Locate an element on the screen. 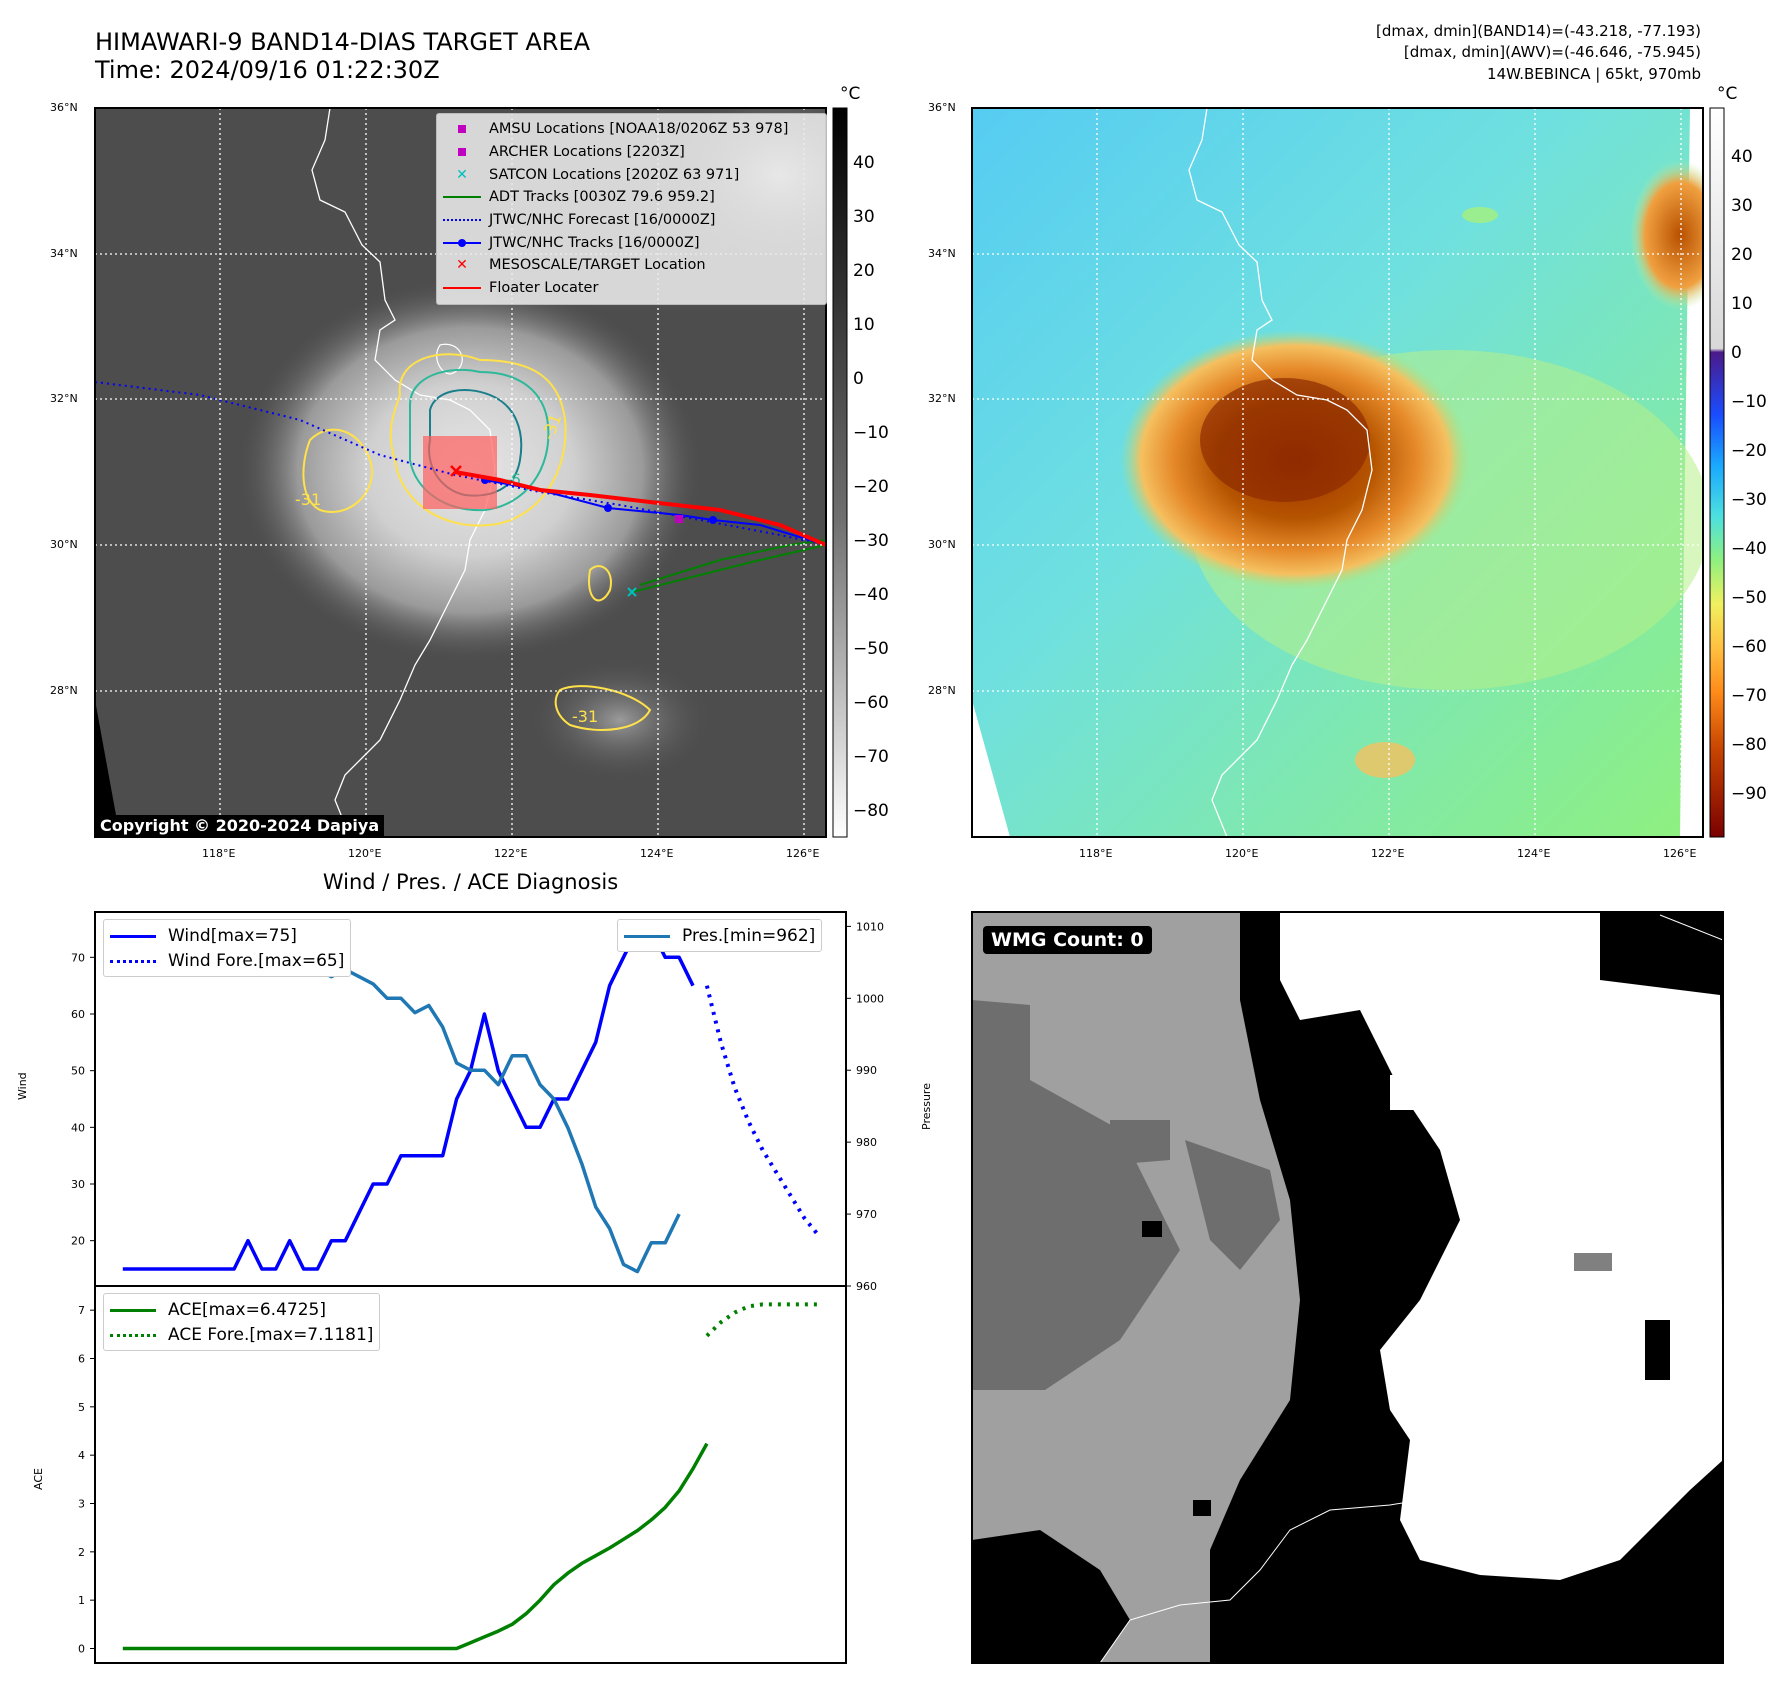 The width and height of the screenshot is (1788, 1696). wmg-black-patch is located at coordinates (1051, 1596).